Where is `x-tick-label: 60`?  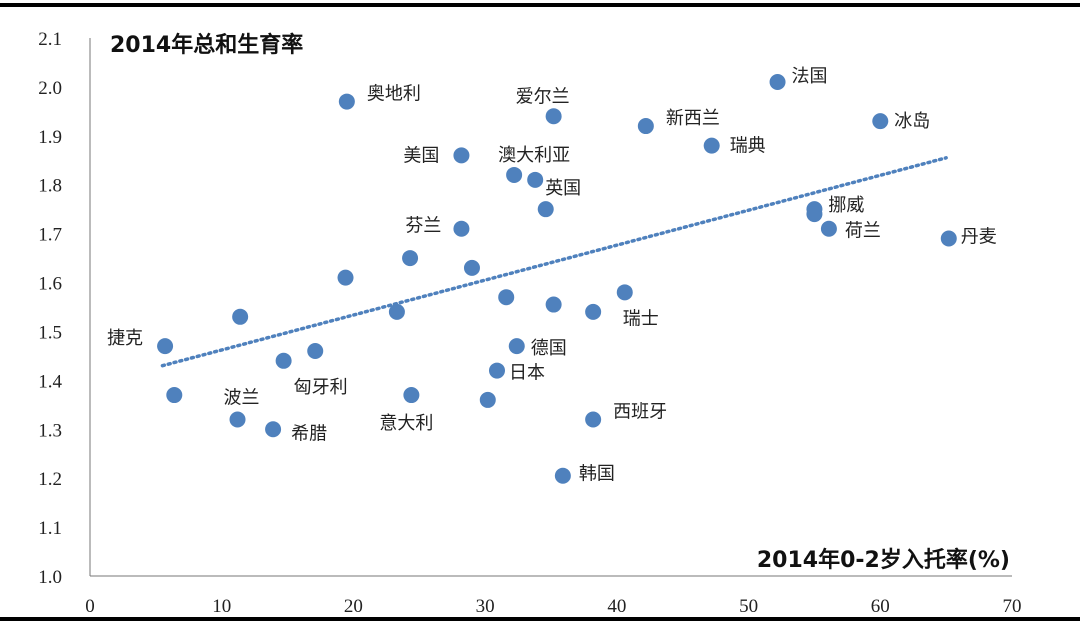
x-tick-label: 60 is located at coordinates (880, 606).